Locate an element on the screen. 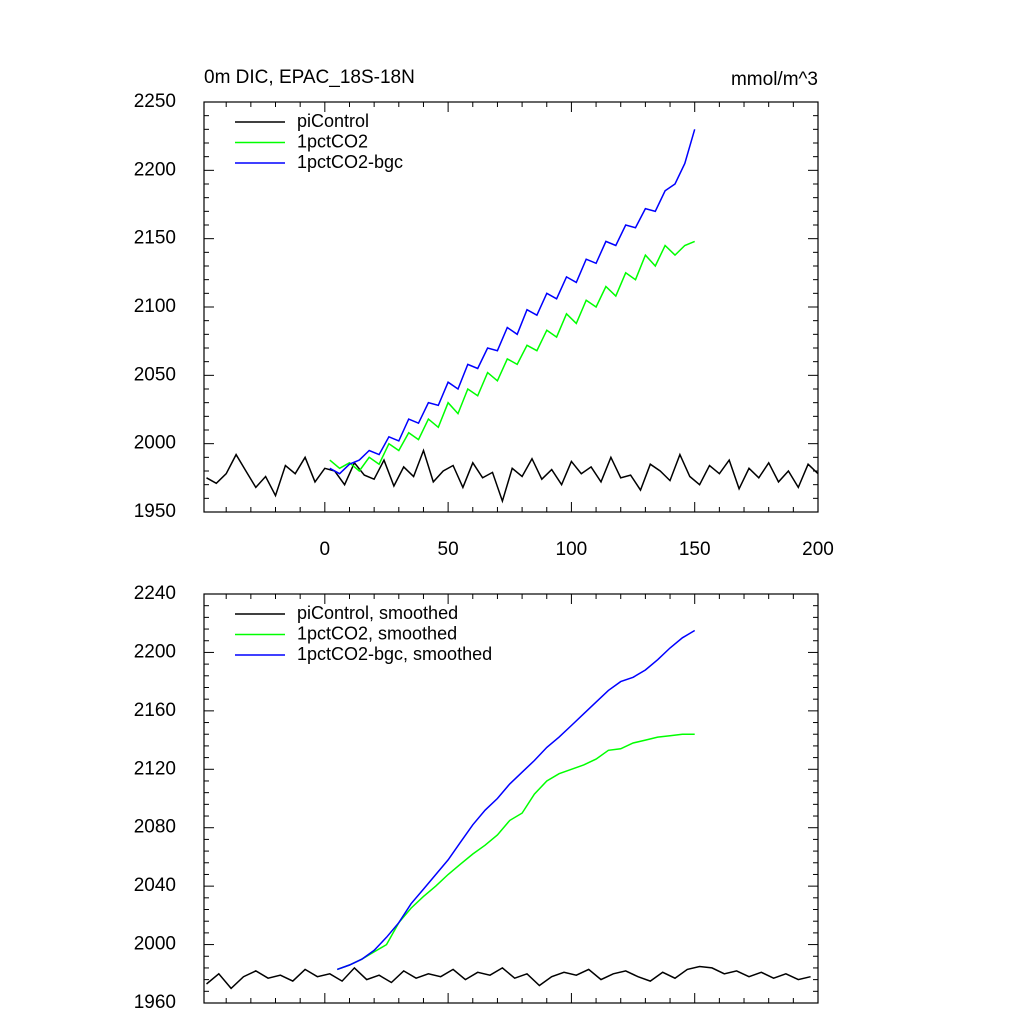 The height and width of the screenshot is (1024, 1024). x-tick-label: 200 is located at coordinates (818, 549).